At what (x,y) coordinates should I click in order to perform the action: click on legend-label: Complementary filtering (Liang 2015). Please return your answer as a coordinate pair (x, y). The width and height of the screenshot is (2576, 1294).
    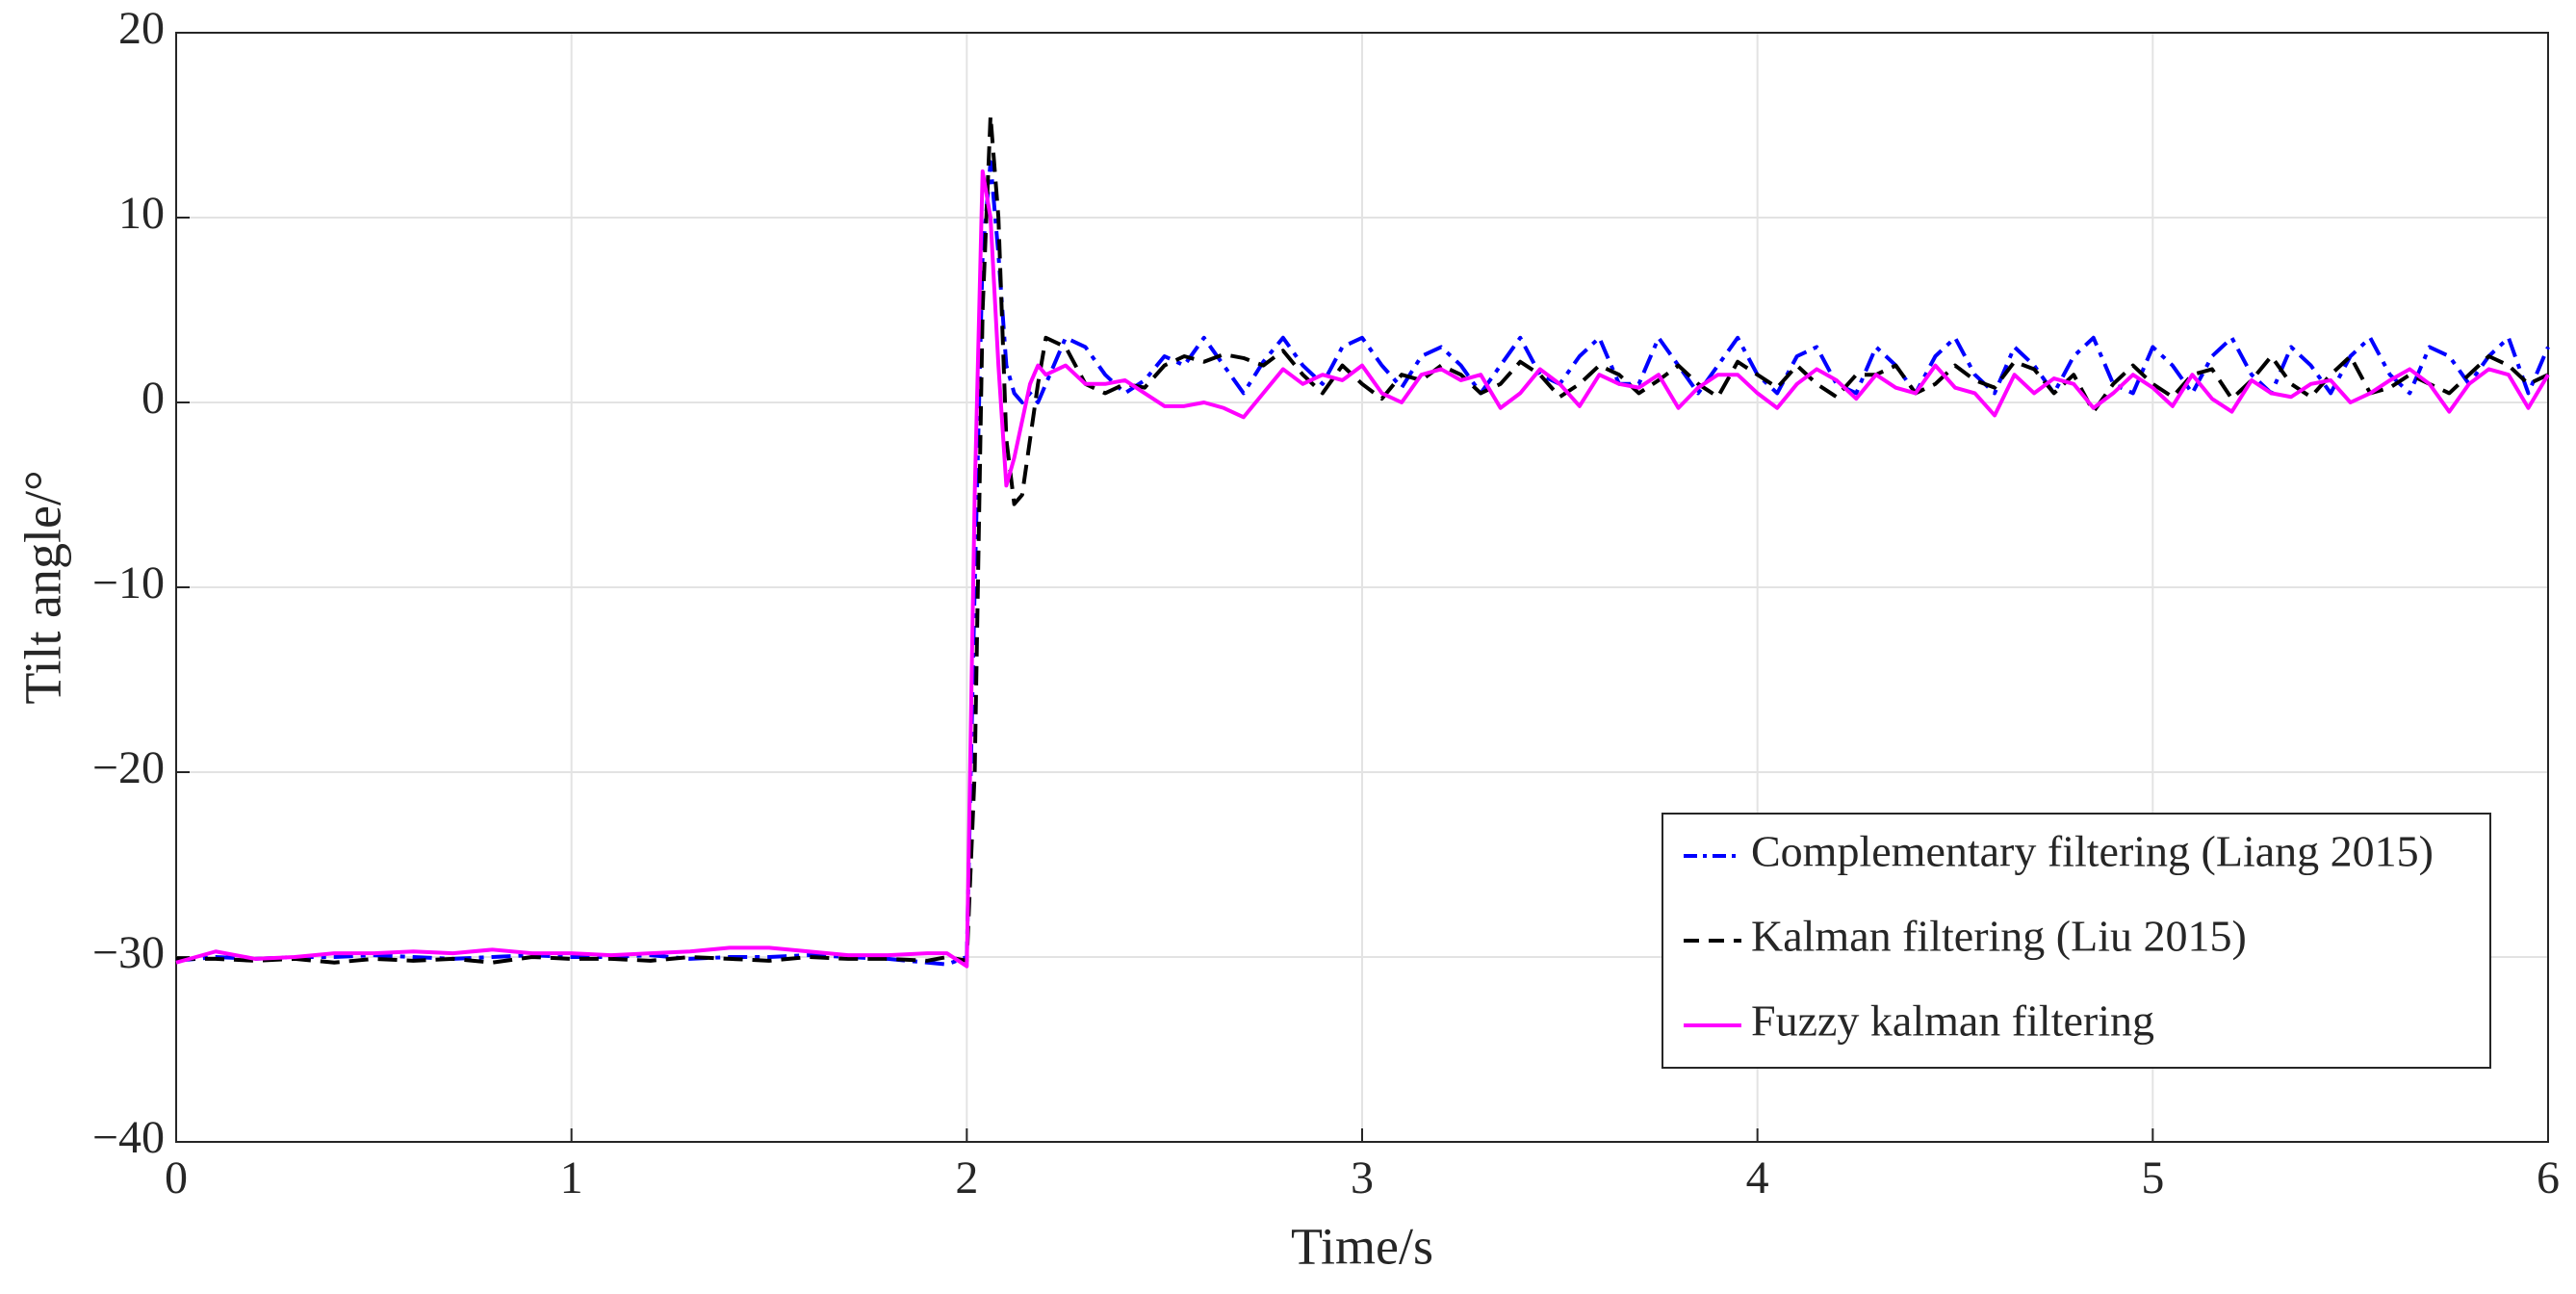
    Looking at the image, I should click on (2092, 851).